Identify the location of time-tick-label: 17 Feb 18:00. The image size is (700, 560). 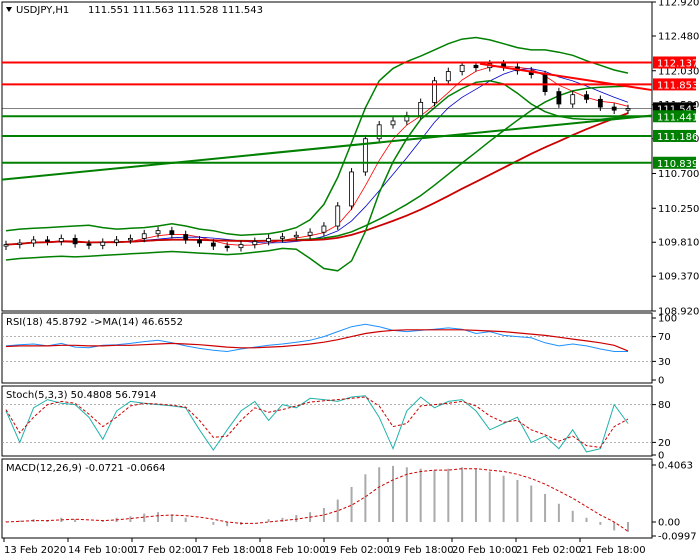
(229, 550).